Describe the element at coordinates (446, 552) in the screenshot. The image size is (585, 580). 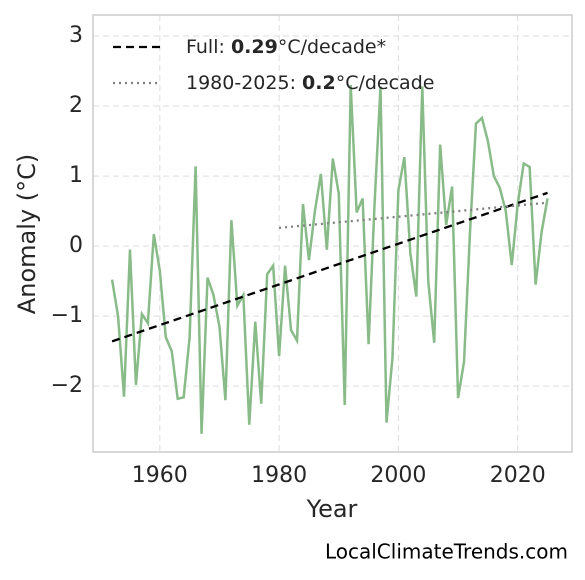
I see `watermark: LocalClimateTrends.com` at that location.